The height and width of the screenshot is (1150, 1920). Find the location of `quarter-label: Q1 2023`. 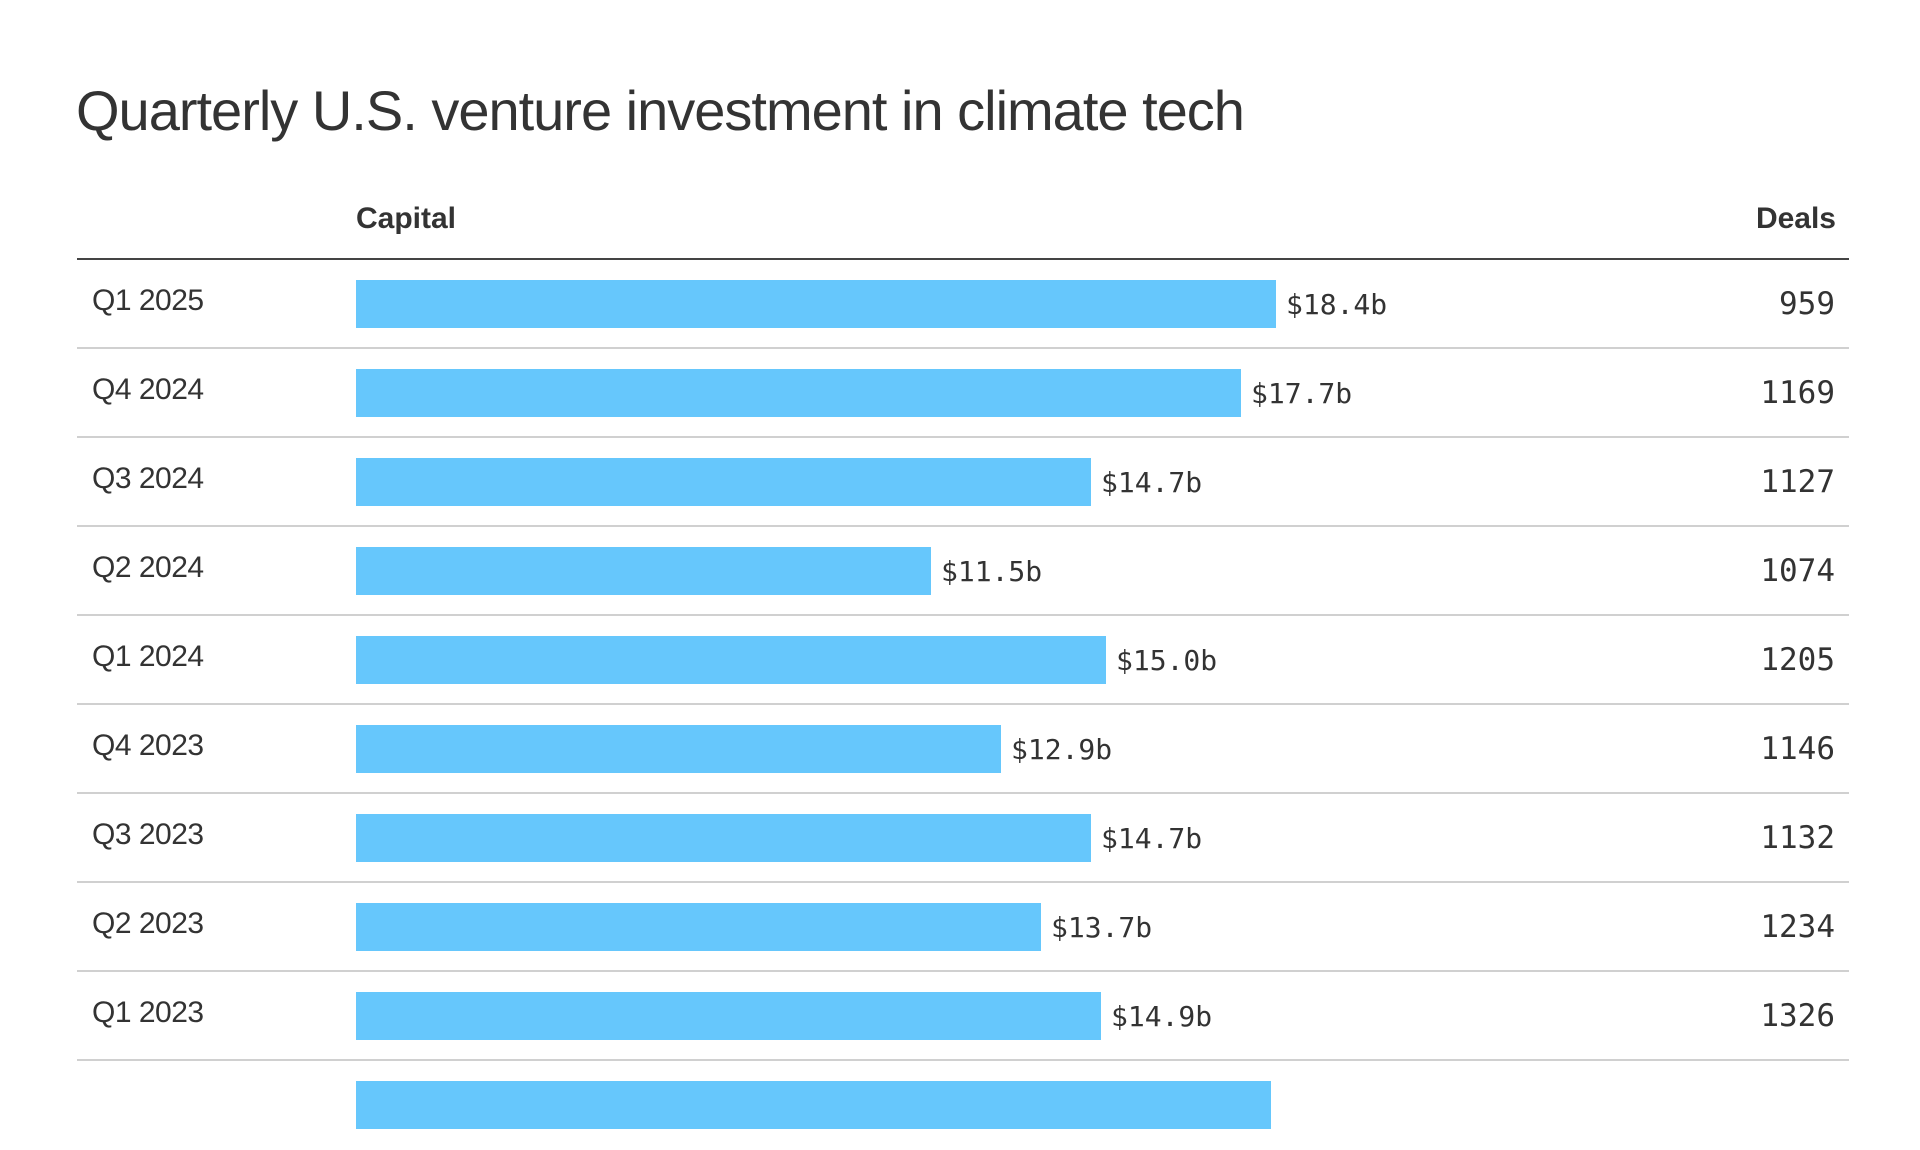

quarter-label: Q1 2023 is located at coordinates (148, 1012).